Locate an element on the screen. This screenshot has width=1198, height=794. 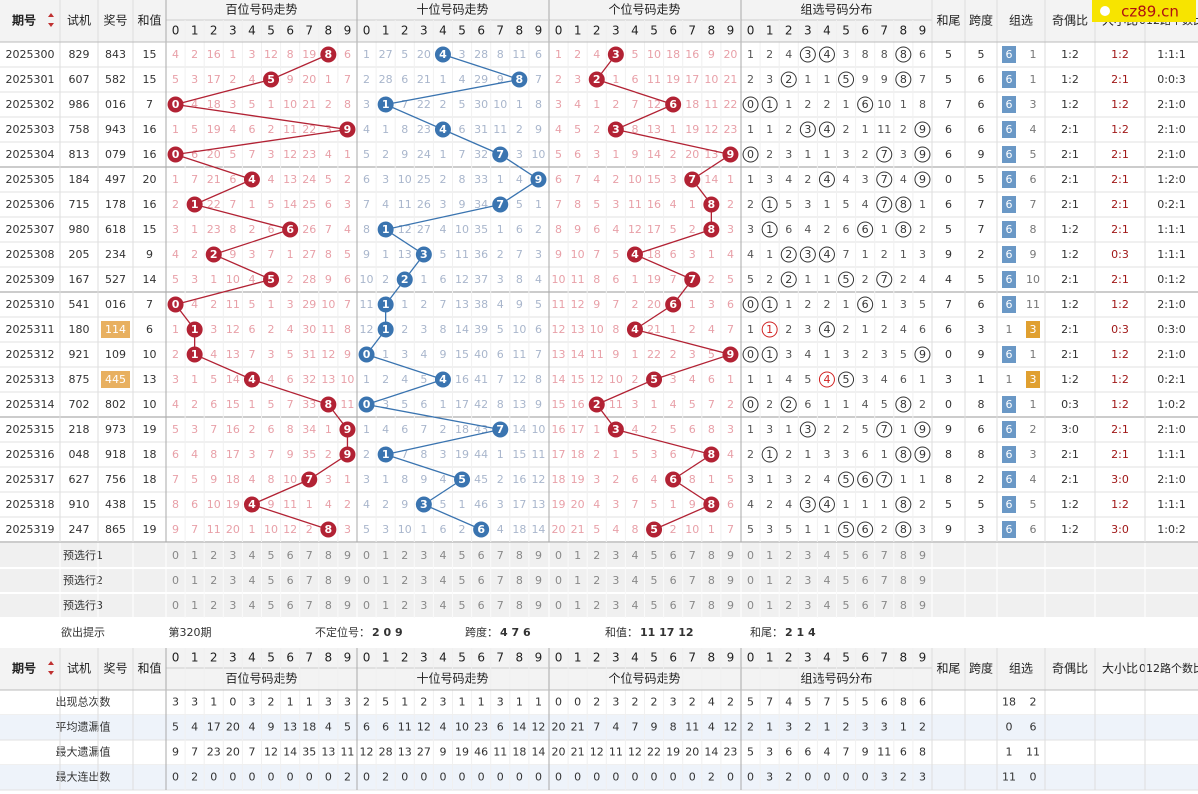
ball-digit: 7 is located at coordinates (692, 279).